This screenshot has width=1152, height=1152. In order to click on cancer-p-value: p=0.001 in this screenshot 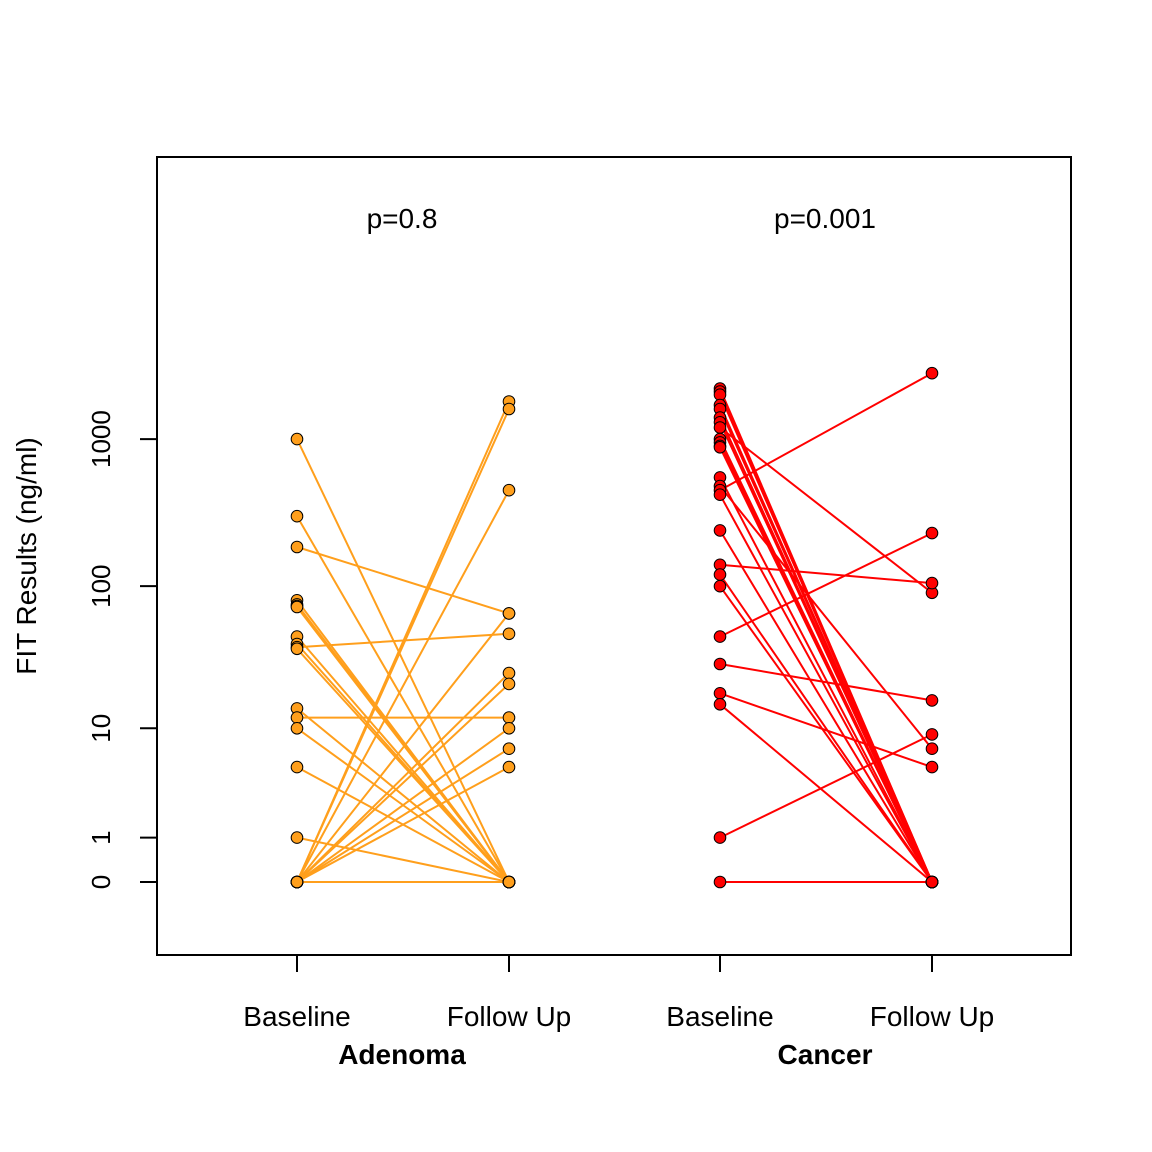, I will do `click(825, 218)`.